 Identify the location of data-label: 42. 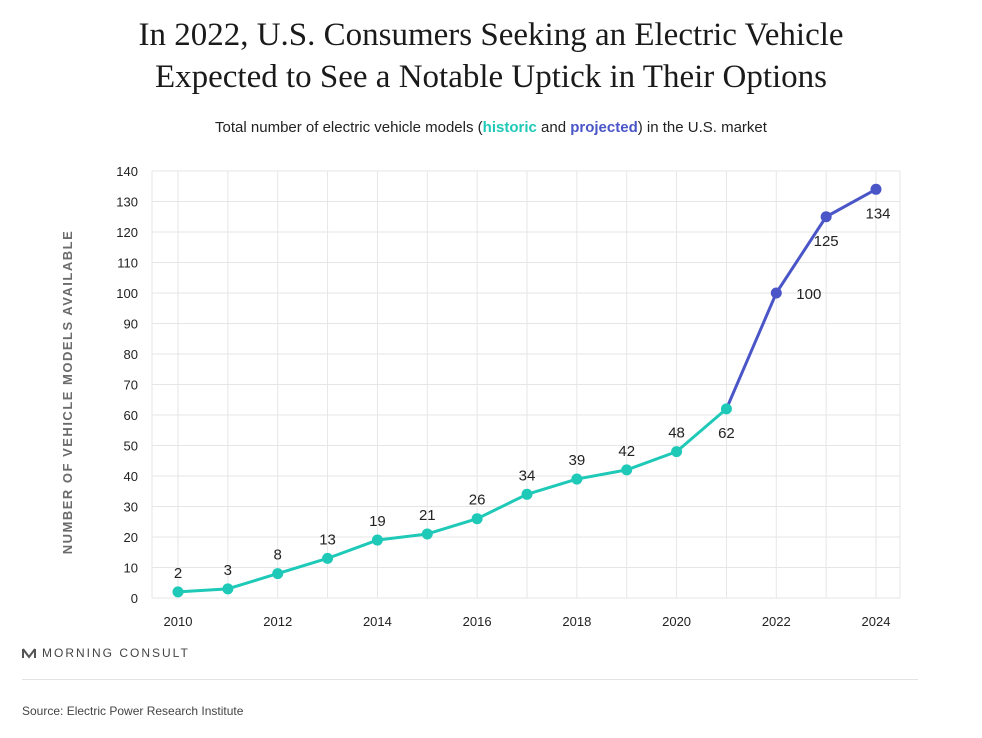
(626, 451).